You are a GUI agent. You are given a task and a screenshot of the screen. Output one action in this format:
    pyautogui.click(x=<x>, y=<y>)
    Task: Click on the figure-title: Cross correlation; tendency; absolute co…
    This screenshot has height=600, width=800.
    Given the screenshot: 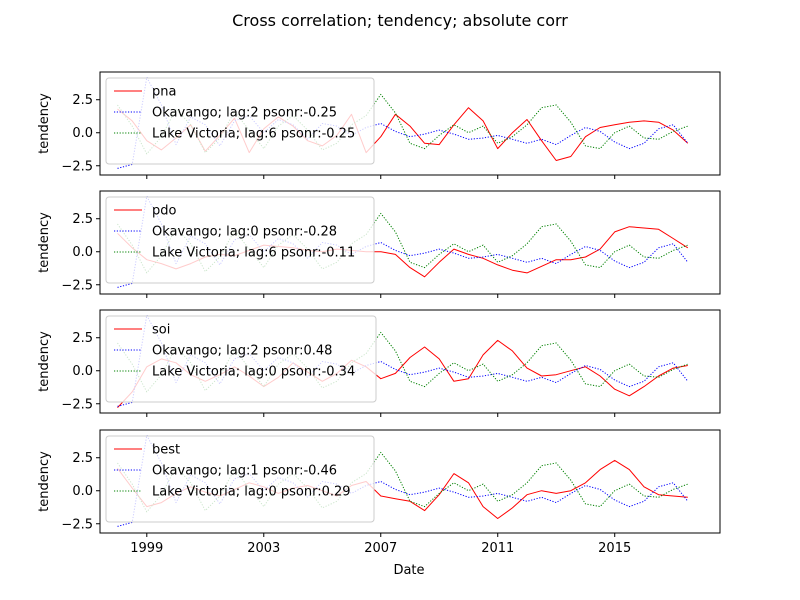 What is the action you would take?
    pyautogui.click(x=400, y=20)
    